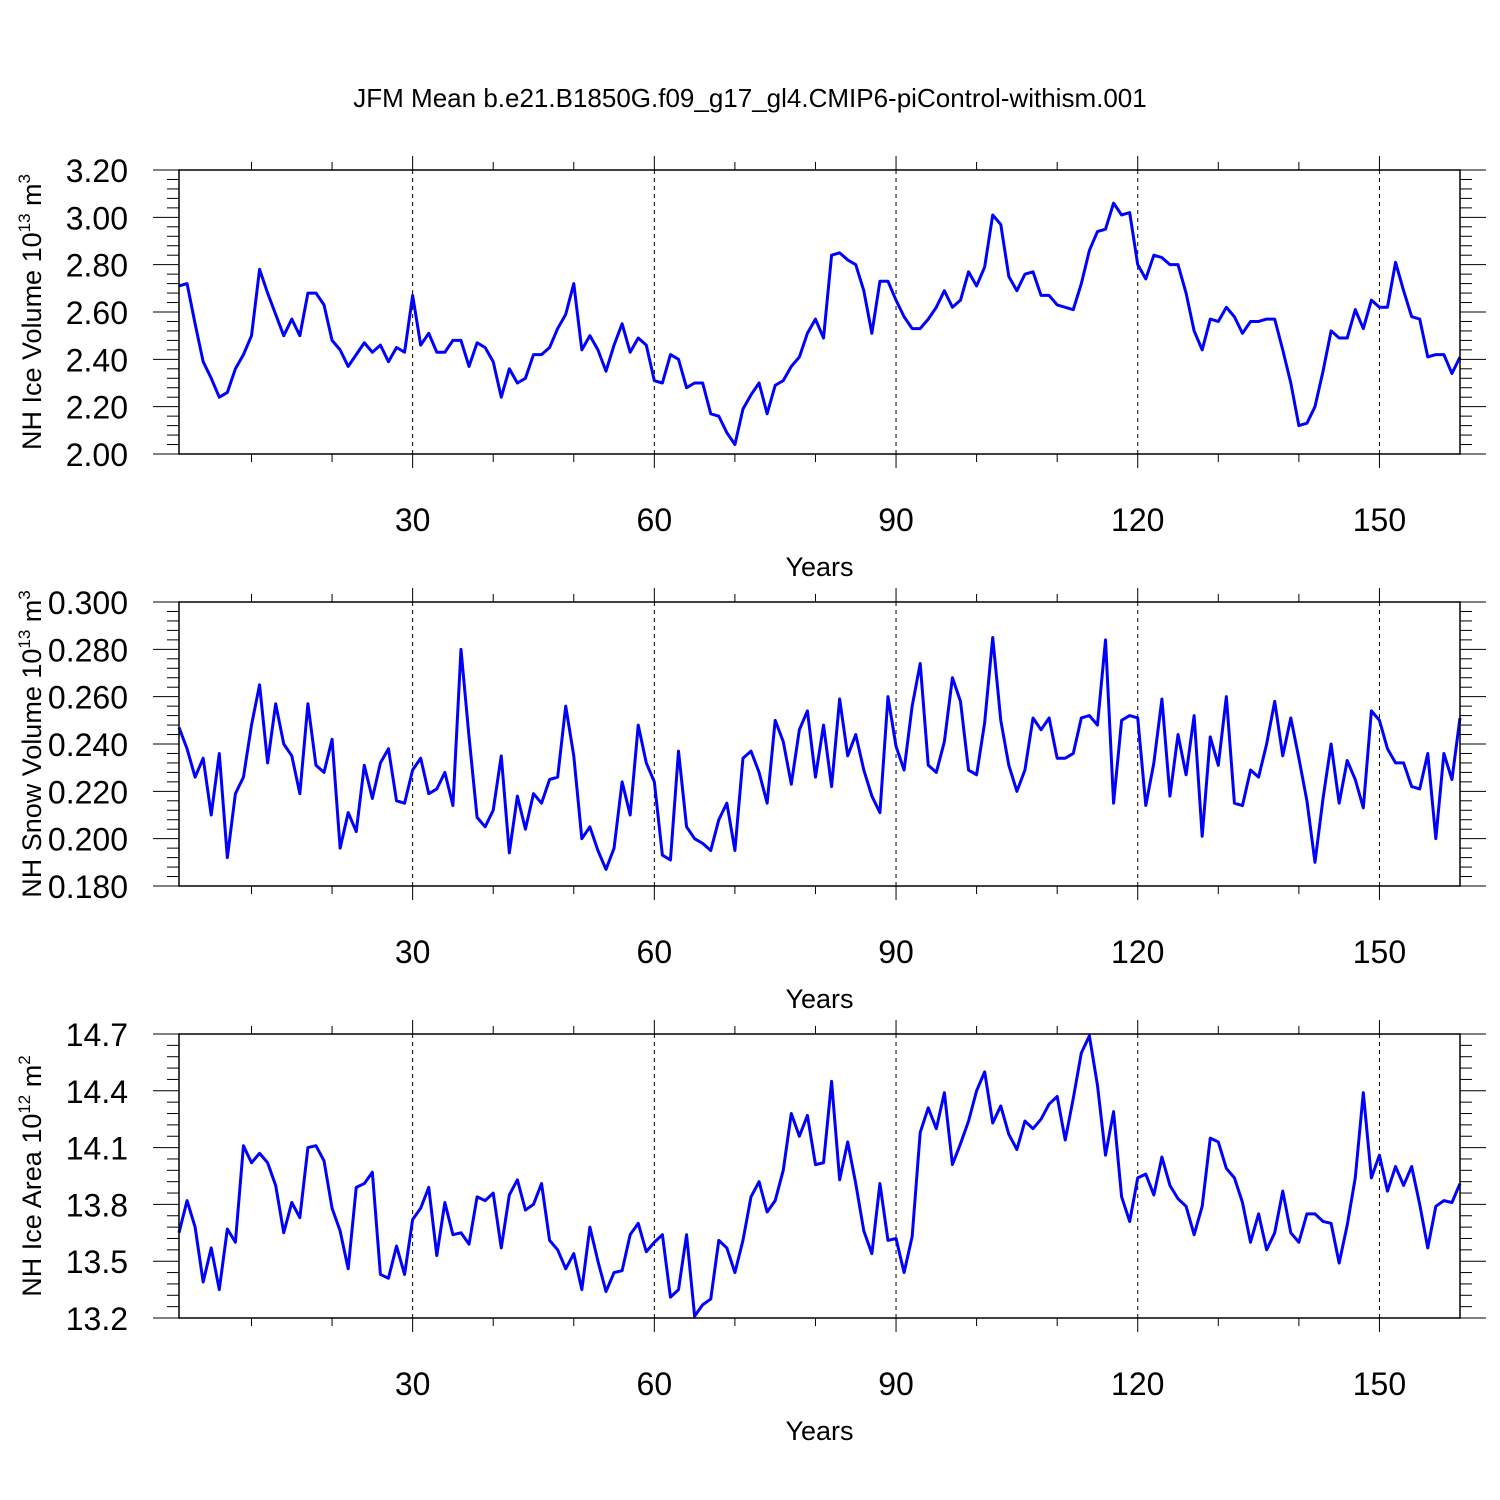 This screenshot has width=1500, height=1500. I want to click on y-tick-label: 0.200, so click(88, 840).